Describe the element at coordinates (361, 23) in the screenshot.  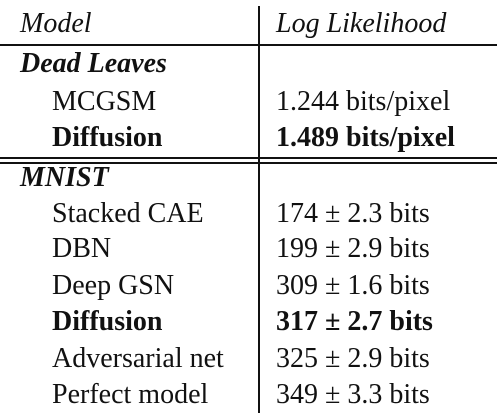
I see `header-log-likelihood: Log Likelihood` at that location.